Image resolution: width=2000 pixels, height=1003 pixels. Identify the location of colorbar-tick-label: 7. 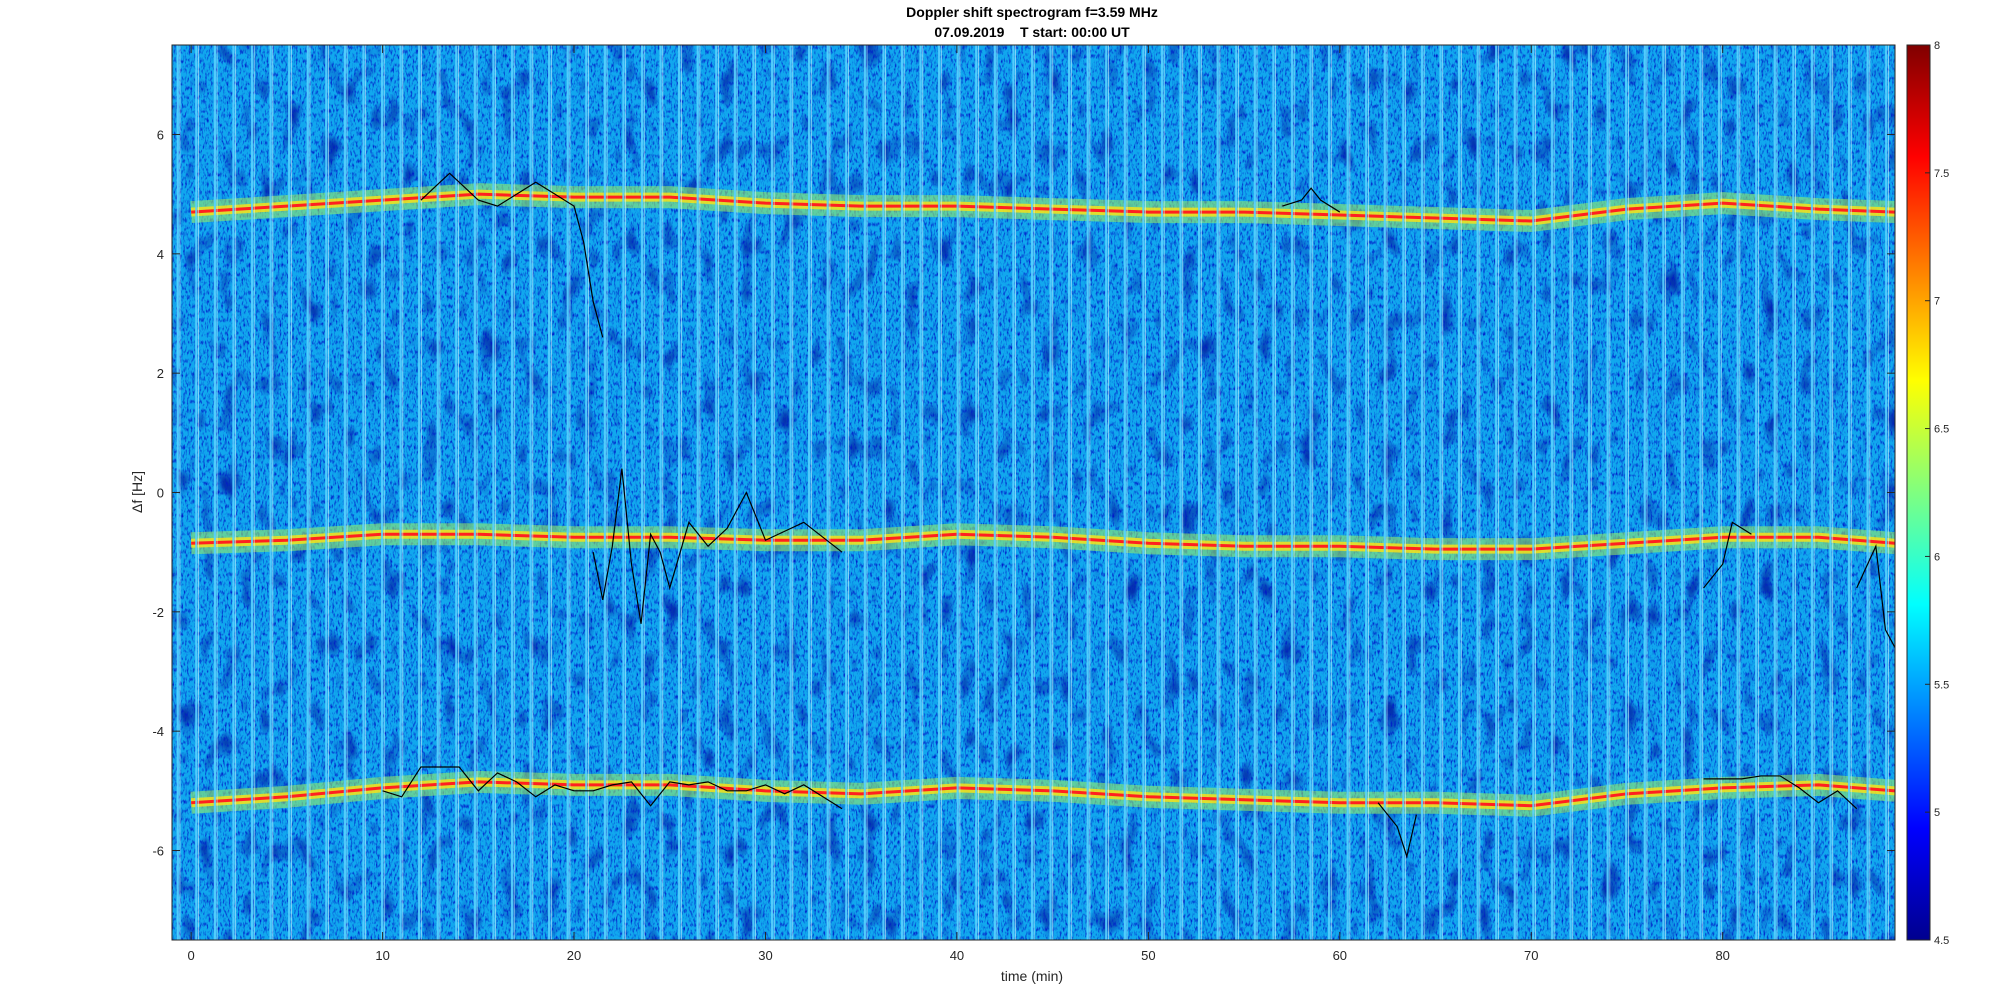
(1937, 302).